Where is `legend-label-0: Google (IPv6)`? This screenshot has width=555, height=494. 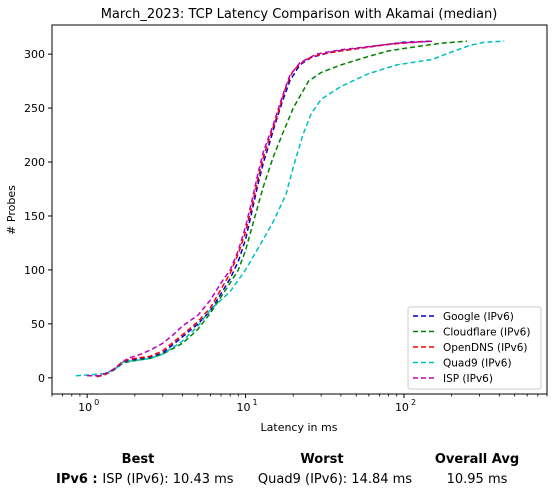
legend-label-0: Google (IPv6) is located at coordinates (478, 317).